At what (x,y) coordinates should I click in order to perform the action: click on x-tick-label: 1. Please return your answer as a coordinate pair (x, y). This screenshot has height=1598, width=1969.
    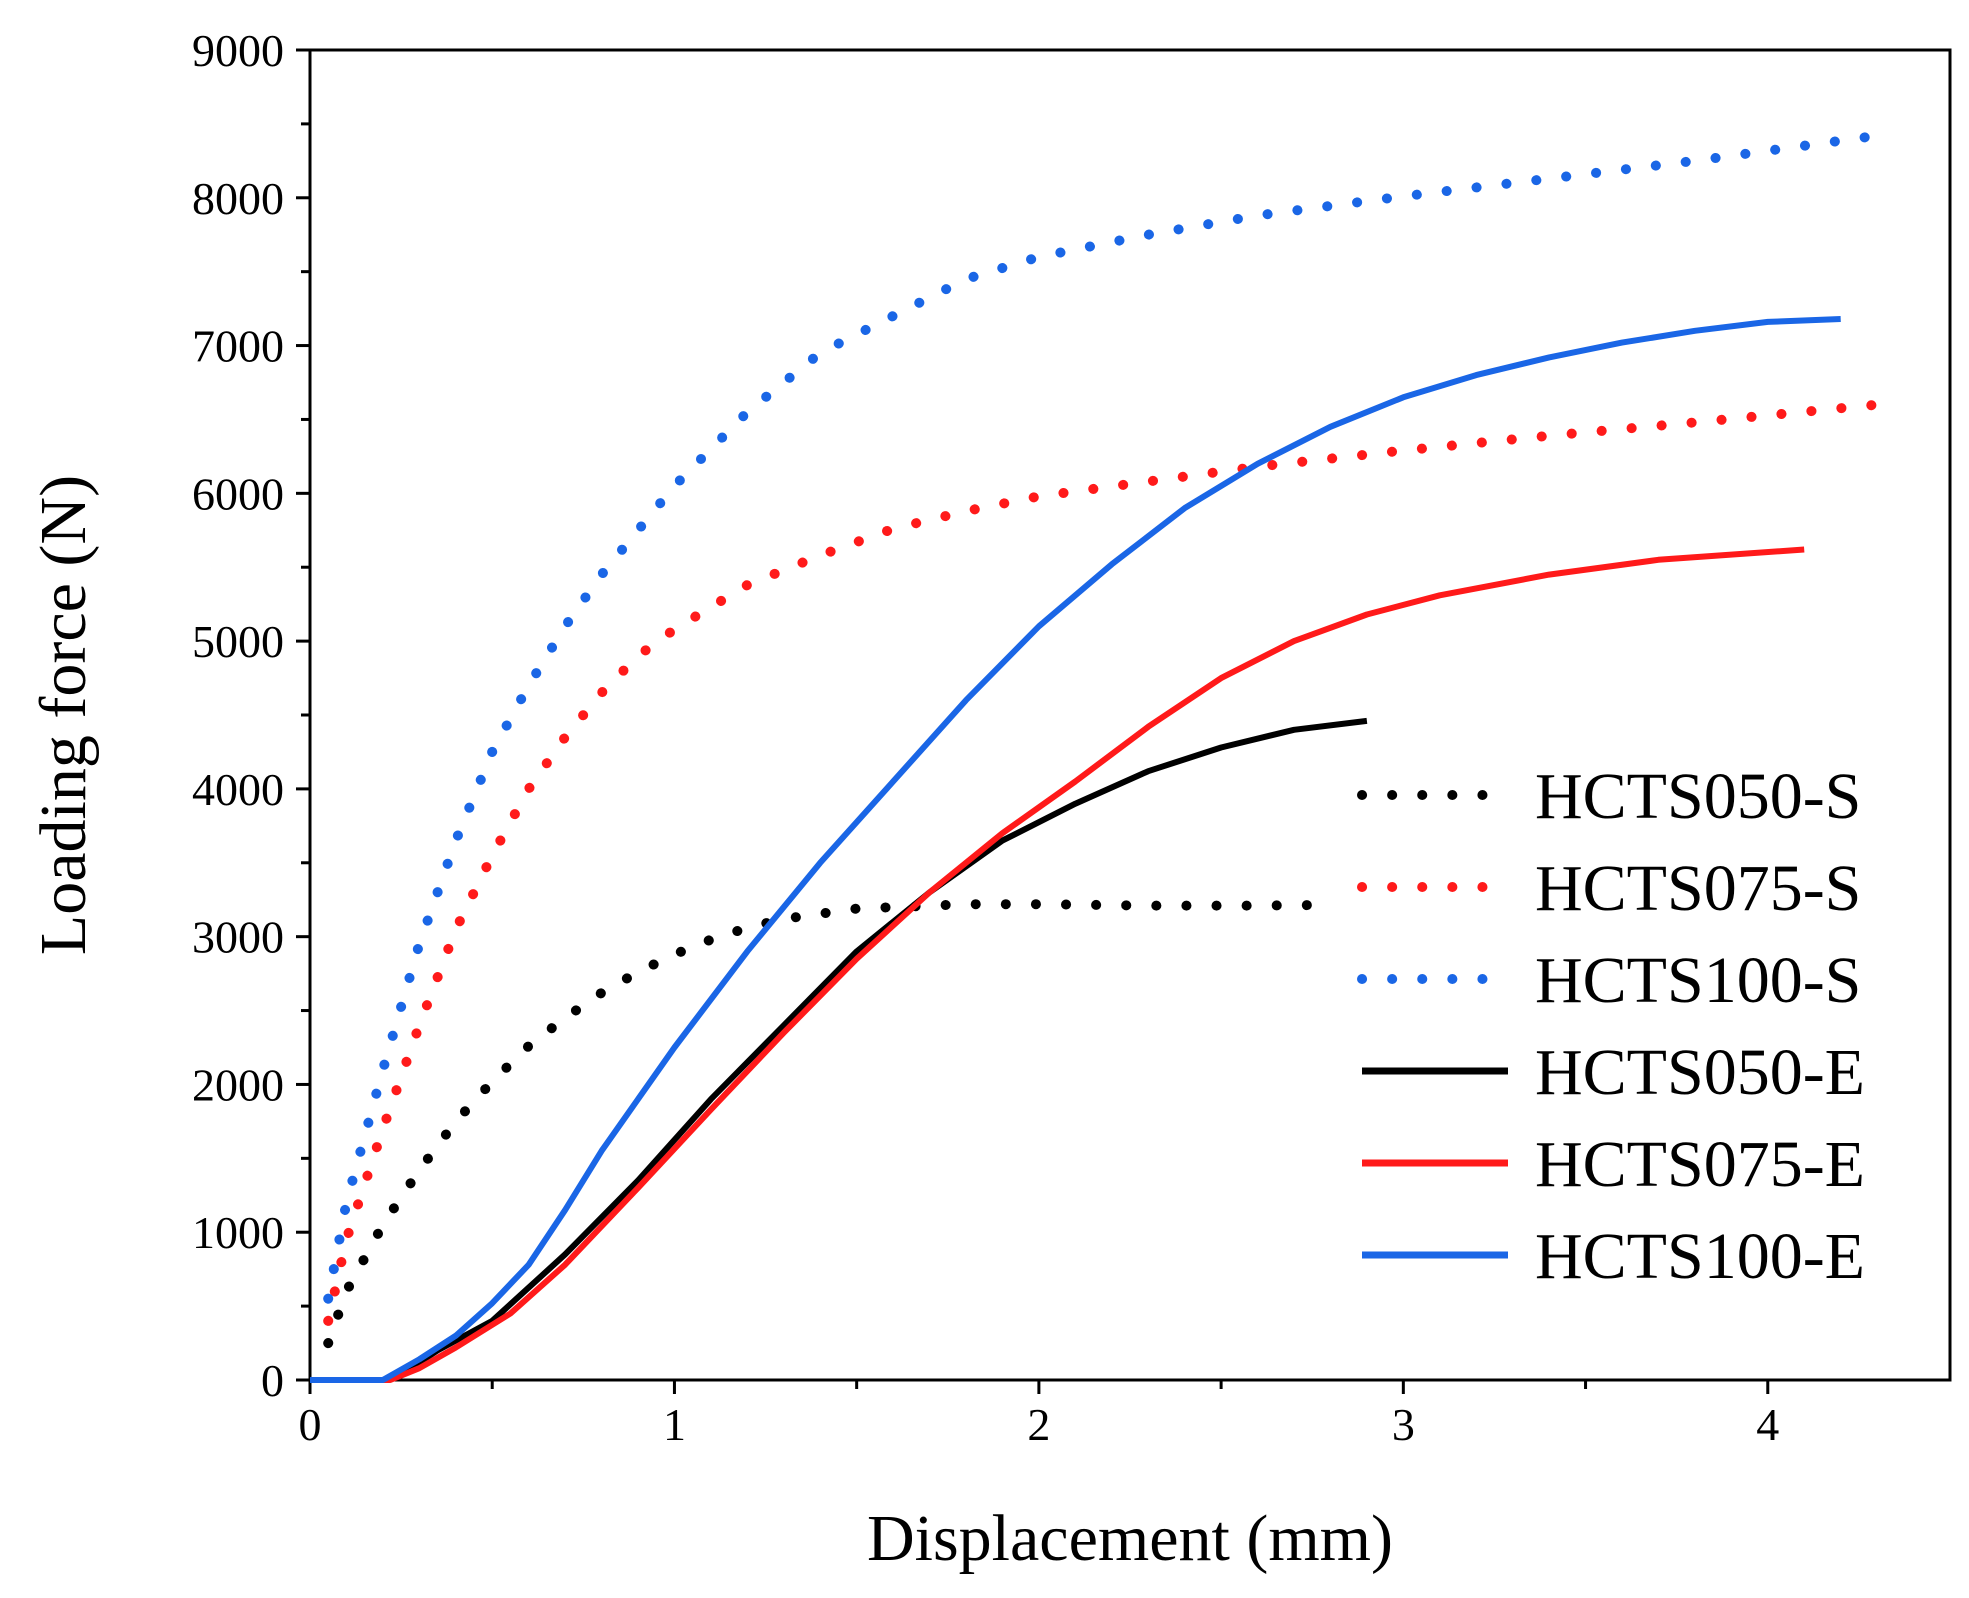
    Looking at the image, I should click on (674, 1424).